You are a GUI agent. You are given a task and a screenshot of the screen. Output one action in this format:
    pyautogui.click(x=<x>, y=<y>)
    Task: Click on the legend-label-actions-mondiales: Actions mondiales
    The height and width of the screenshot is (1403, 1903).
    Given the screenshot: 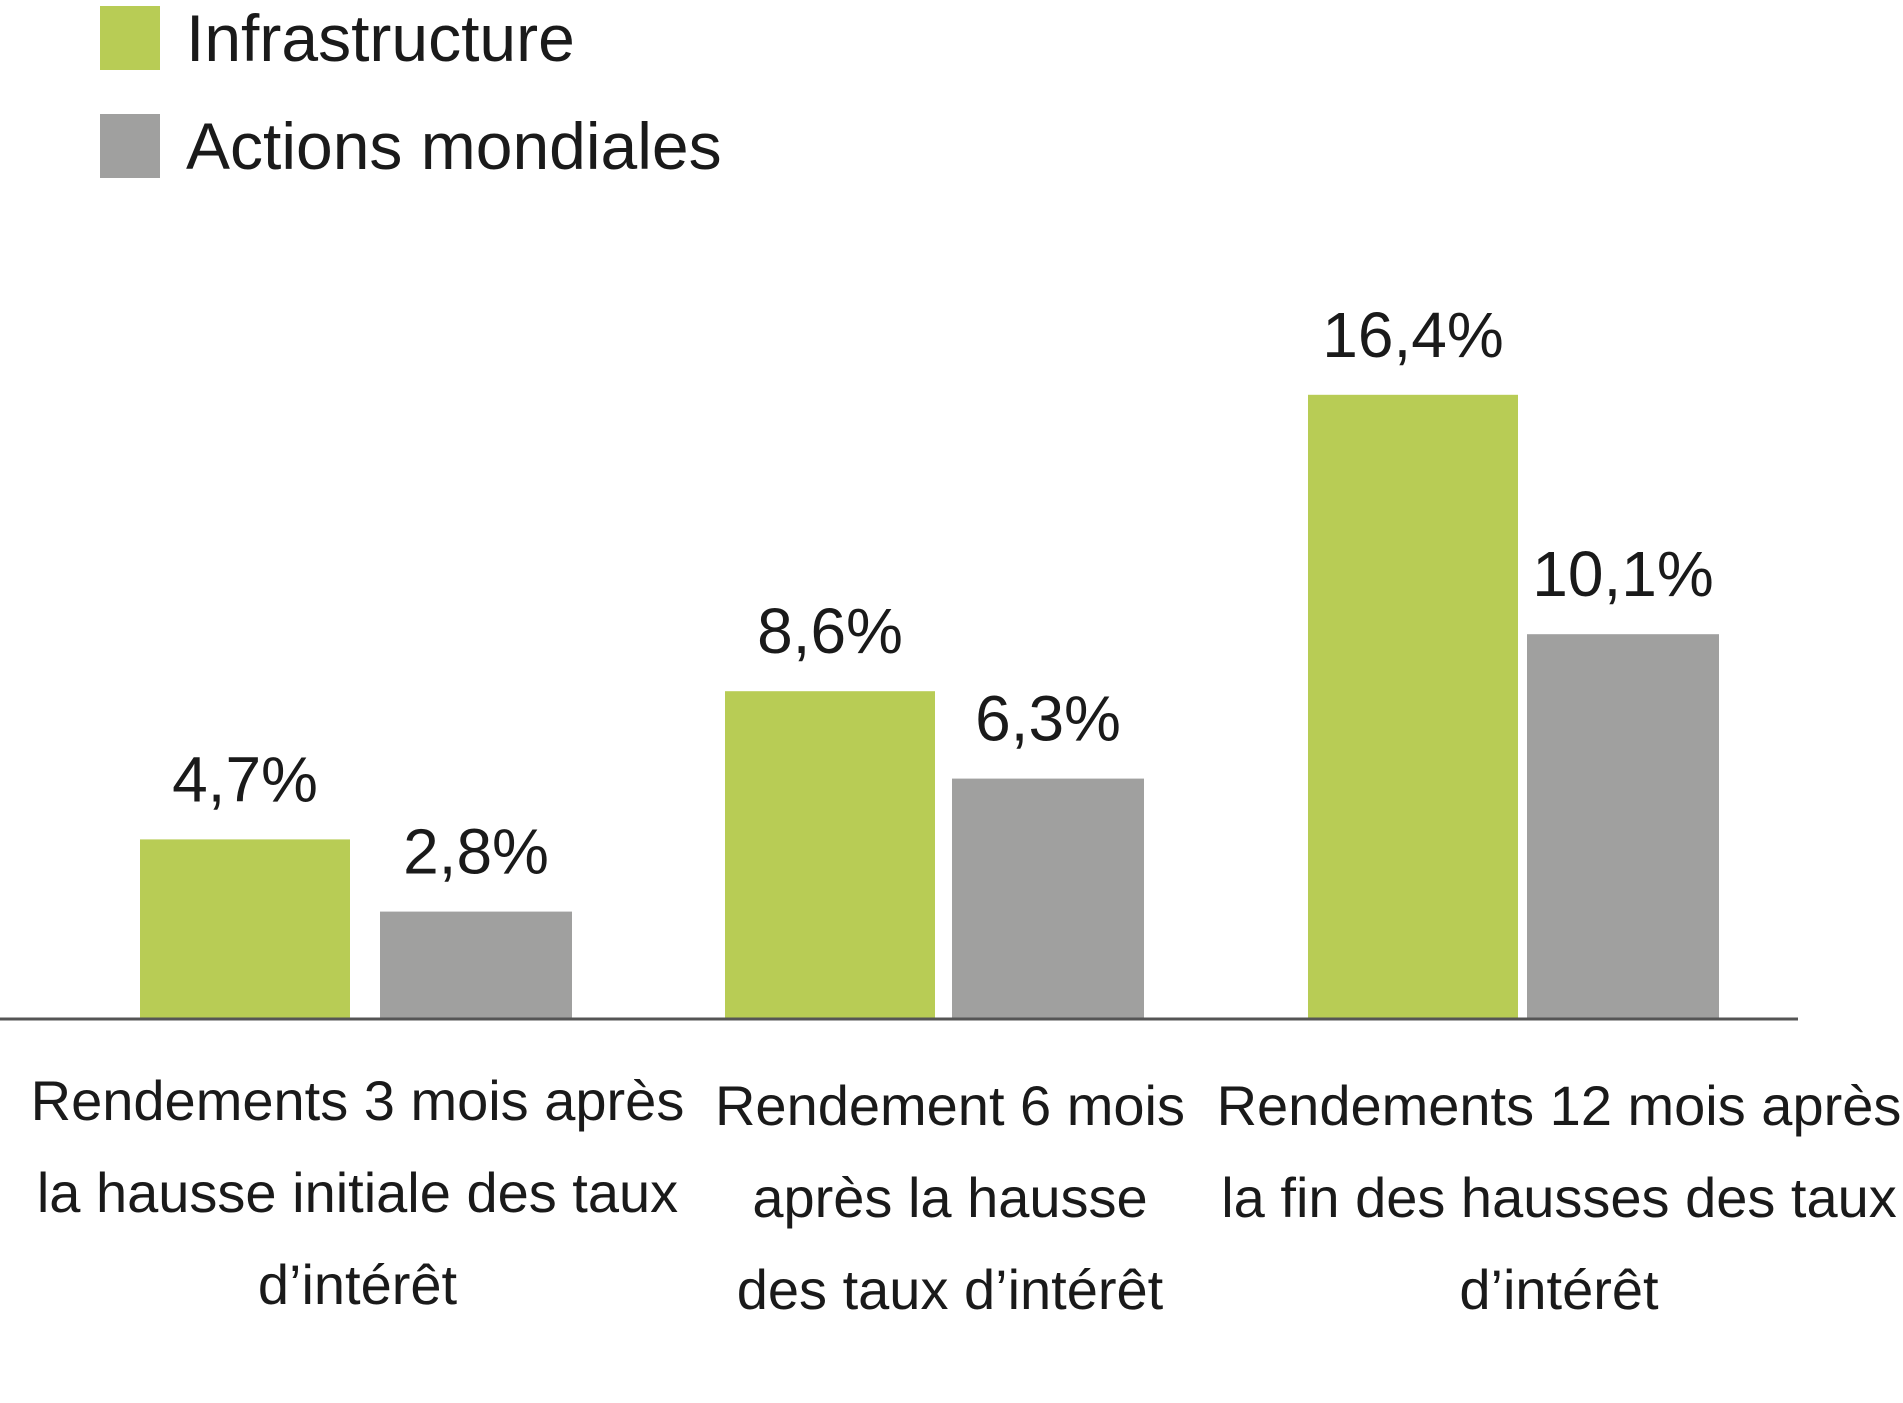 What is the action you would take?
    pyautogui.click(x=454, y=146)
    